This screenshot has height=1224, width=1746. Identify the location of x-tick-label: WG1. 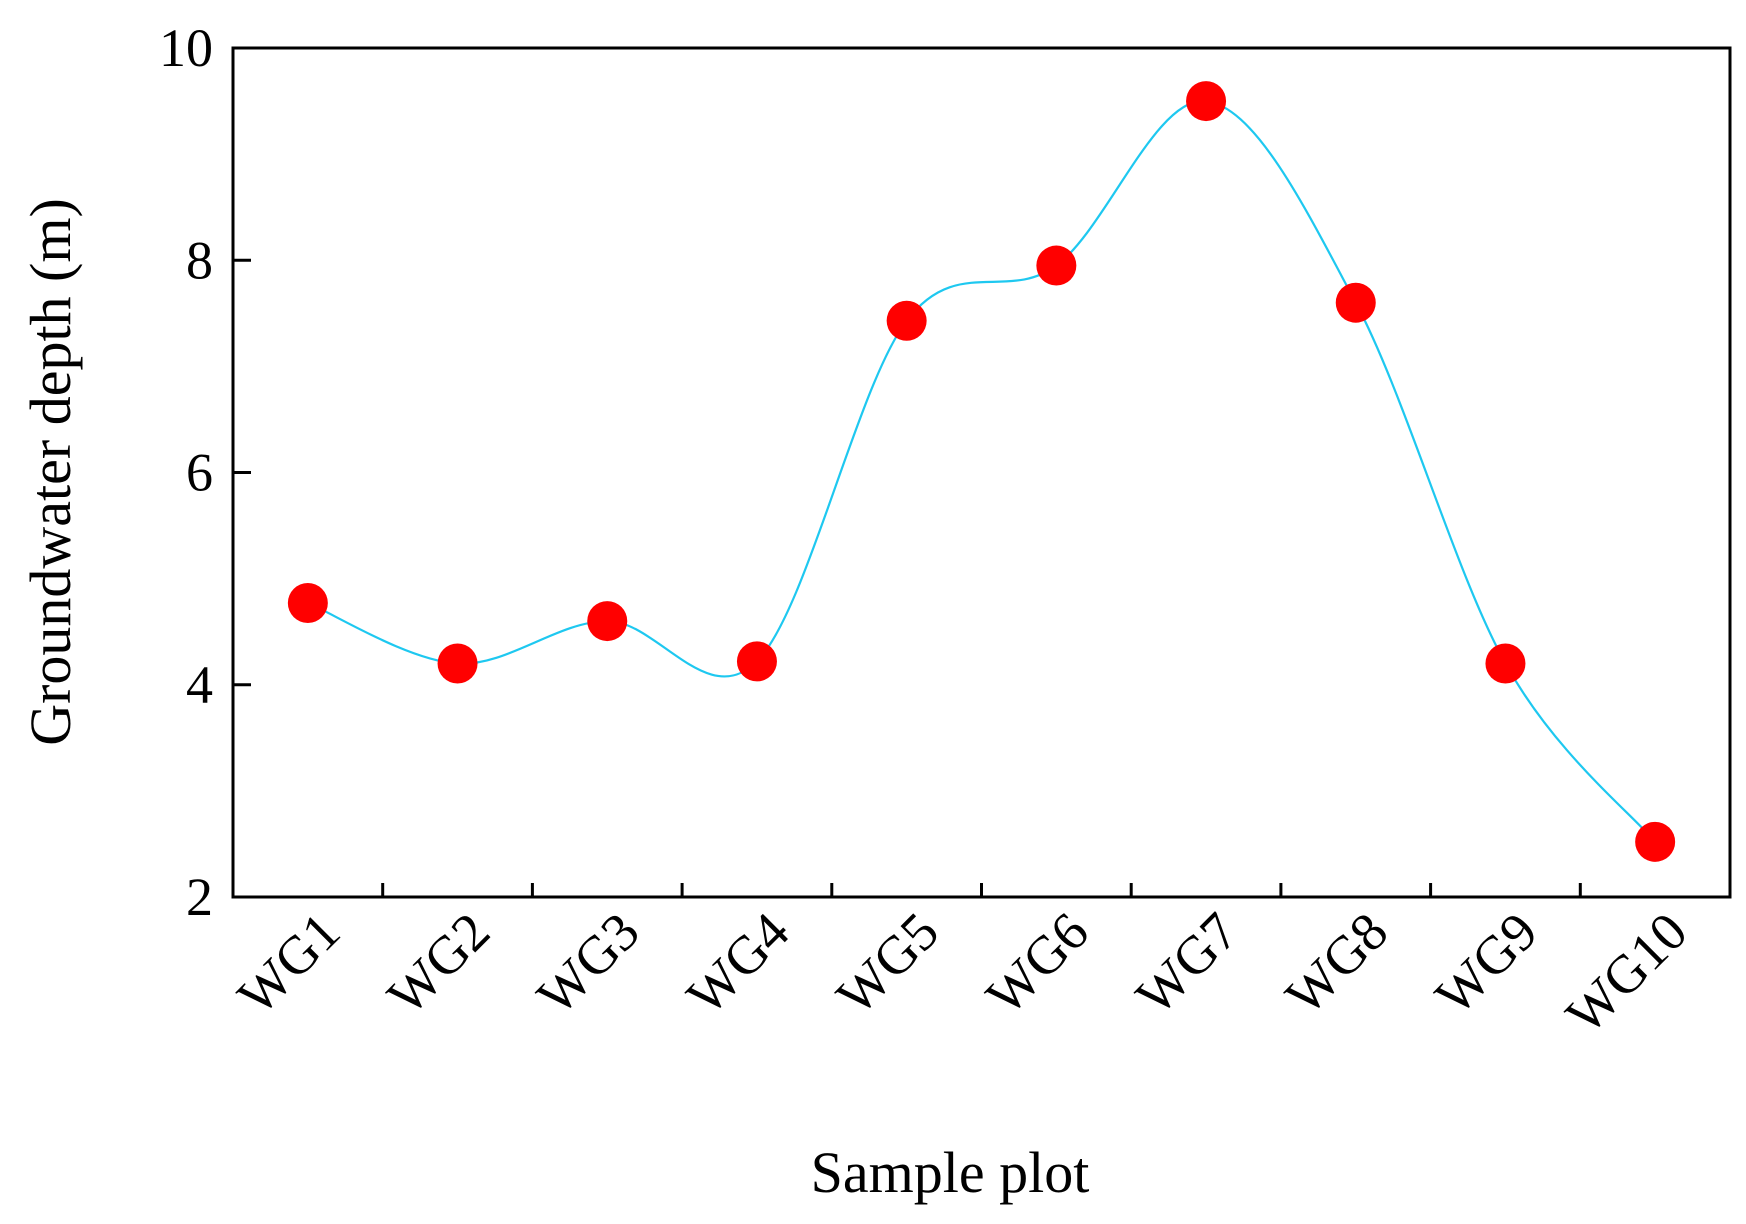
(288, 963).